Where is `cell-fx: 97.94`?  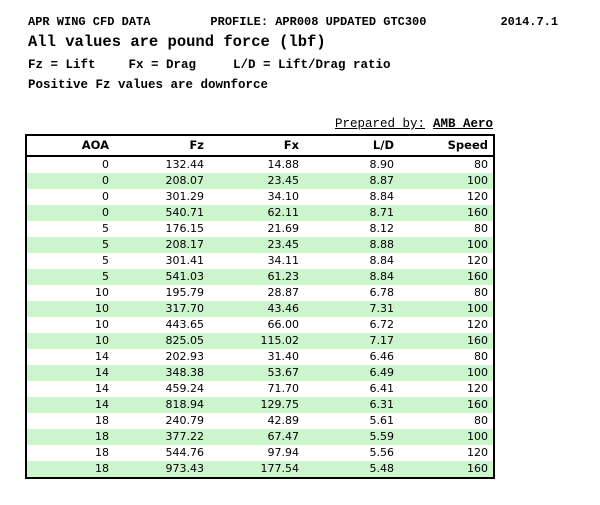 cell-fx: 97.94 is located at coordinates (256, 453).